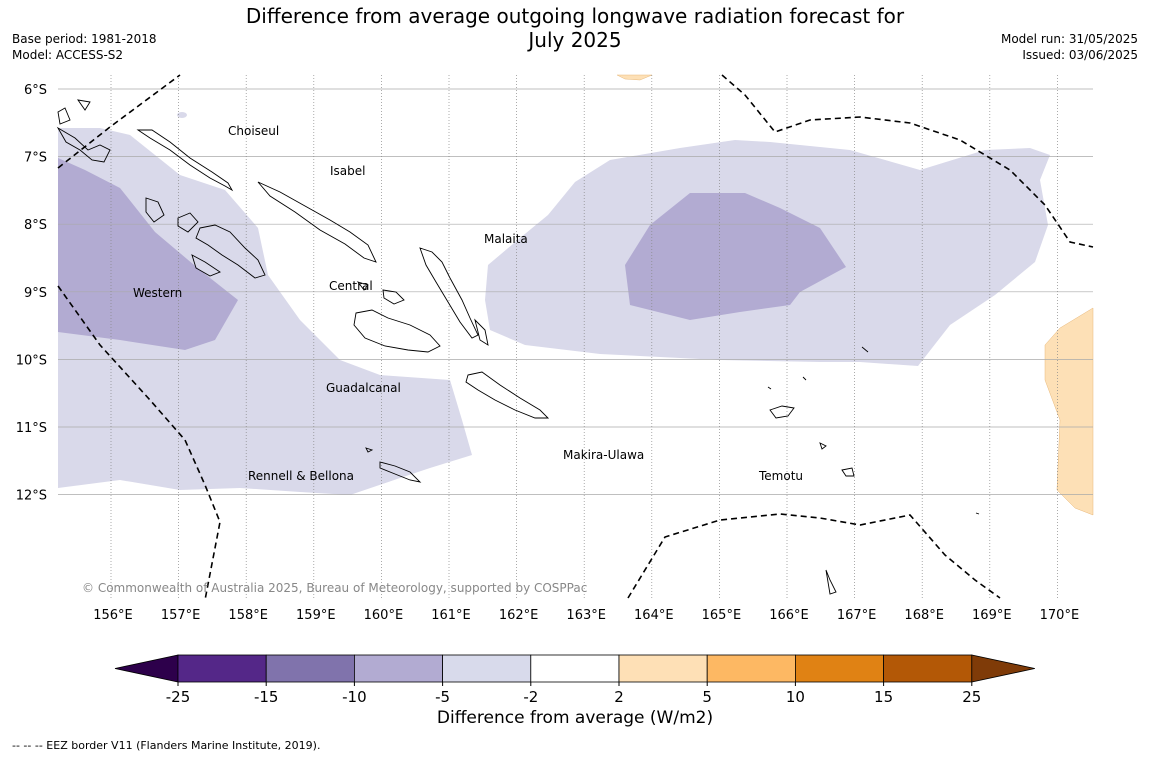  I want to click on colorbar: -25 -15 -10 -5 -2 2 5 10 15 25, so click(574, 680).